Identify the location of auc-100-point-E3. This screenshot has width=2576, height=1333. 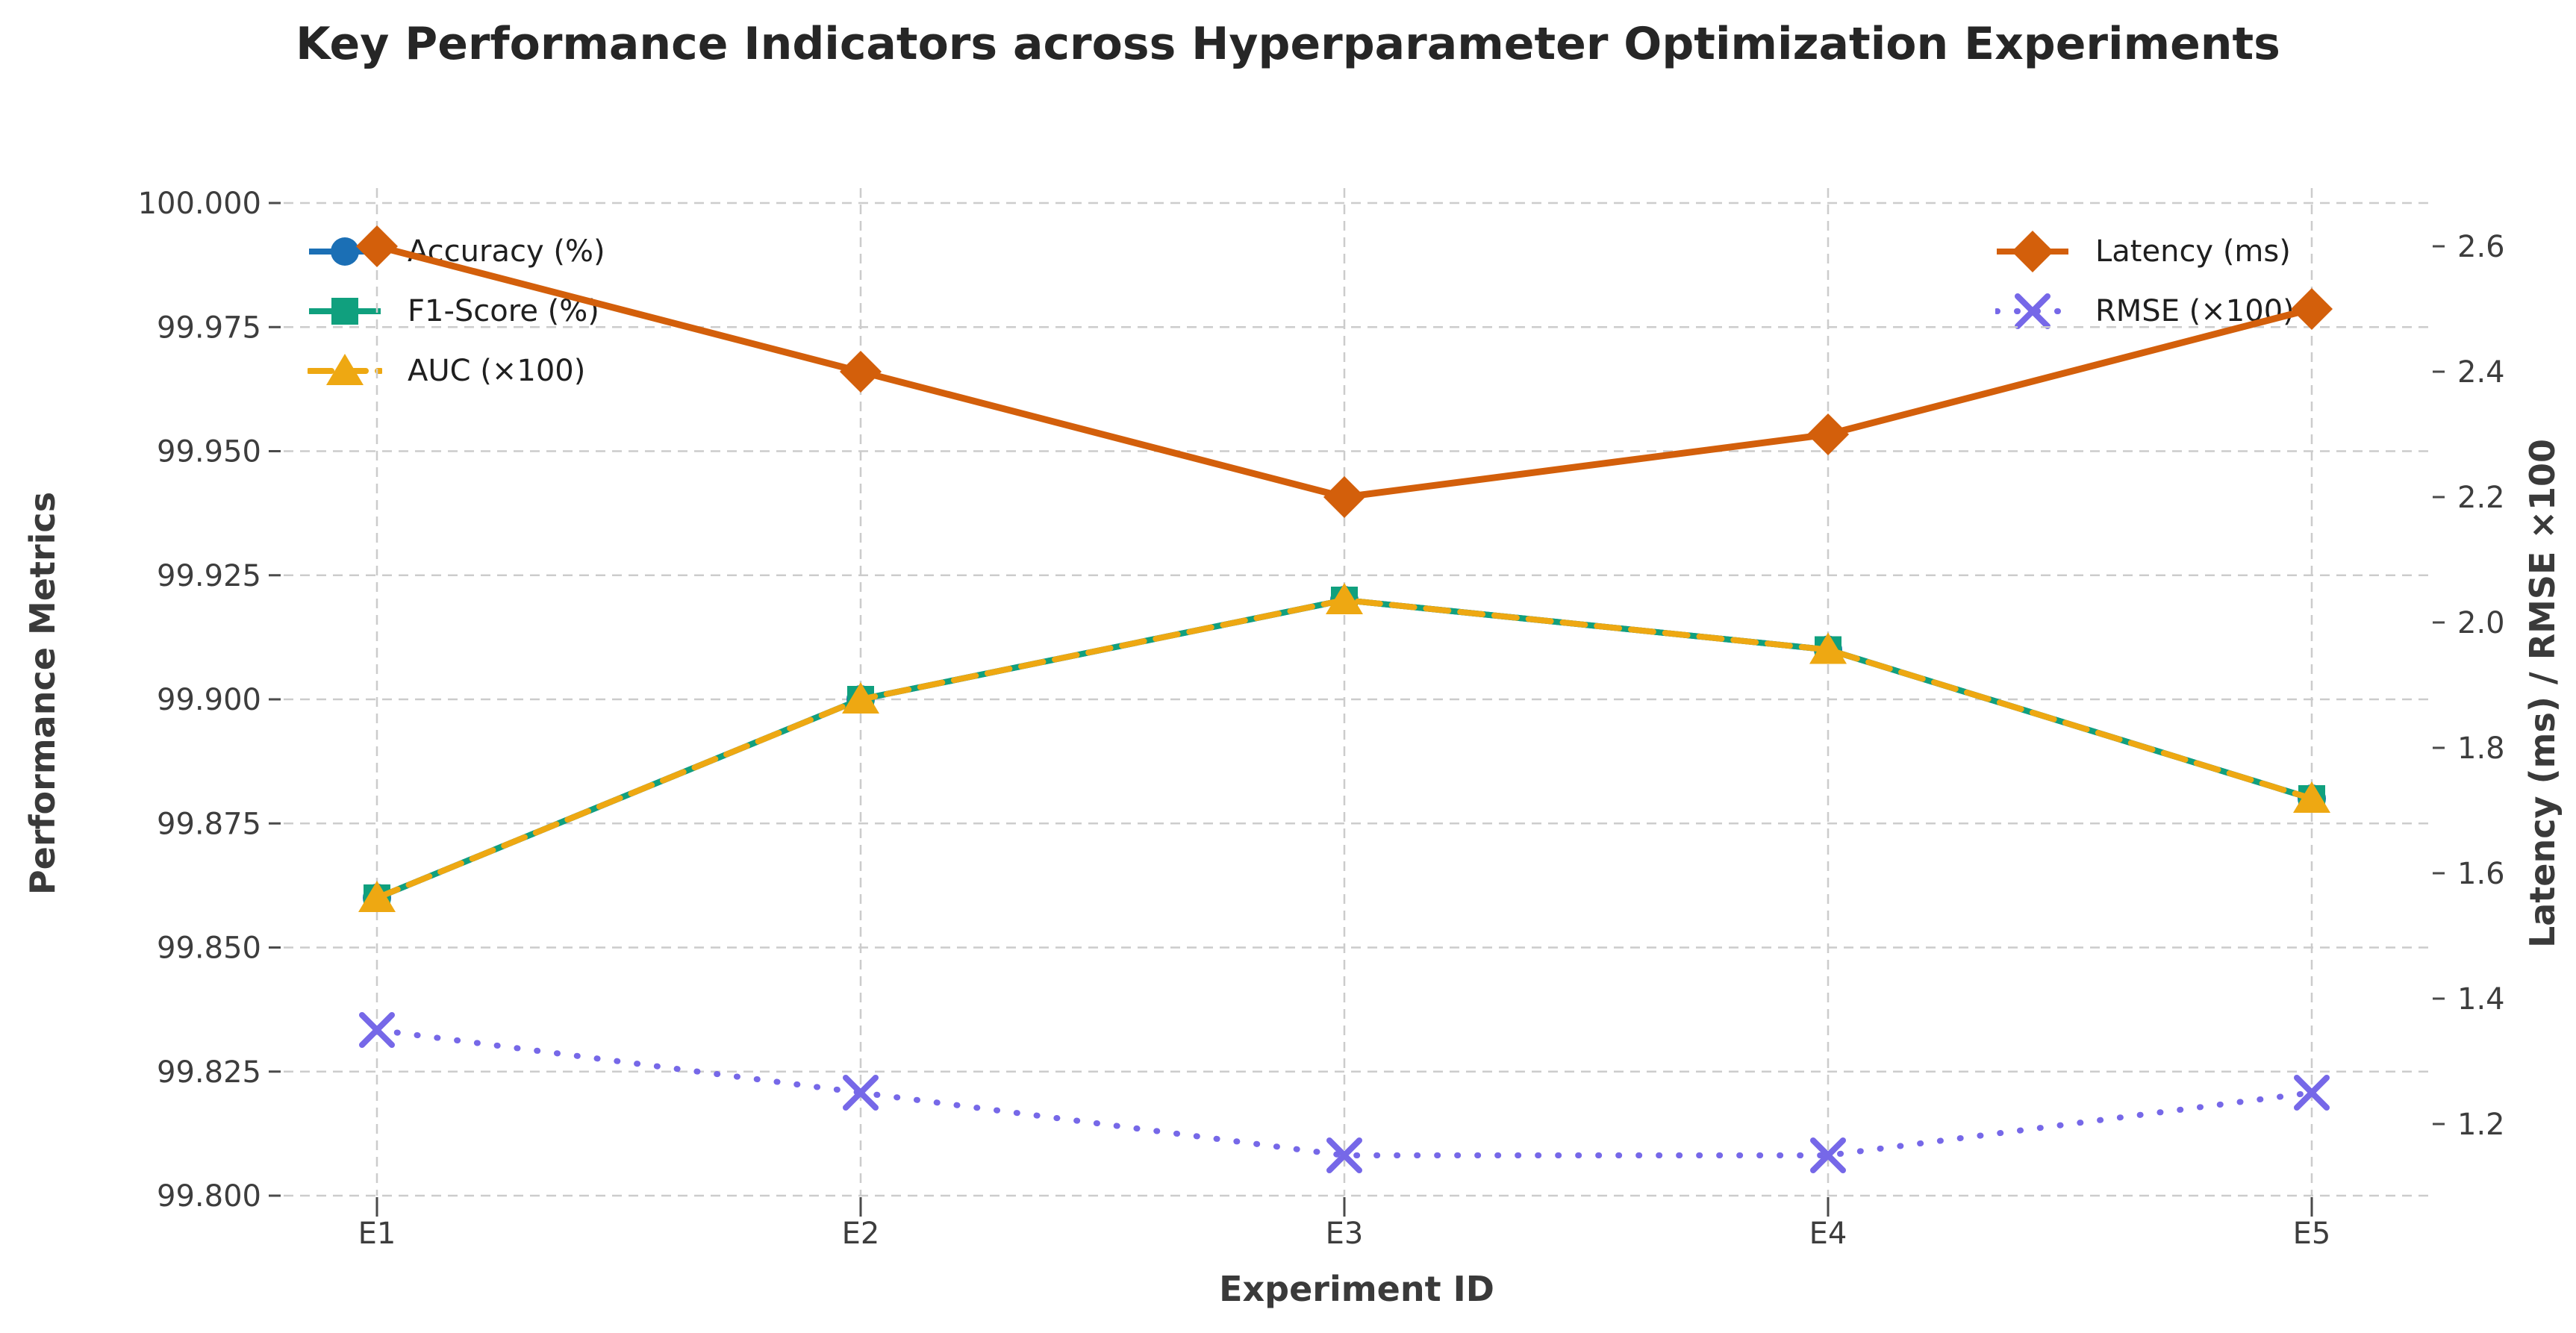
(1344, 598).